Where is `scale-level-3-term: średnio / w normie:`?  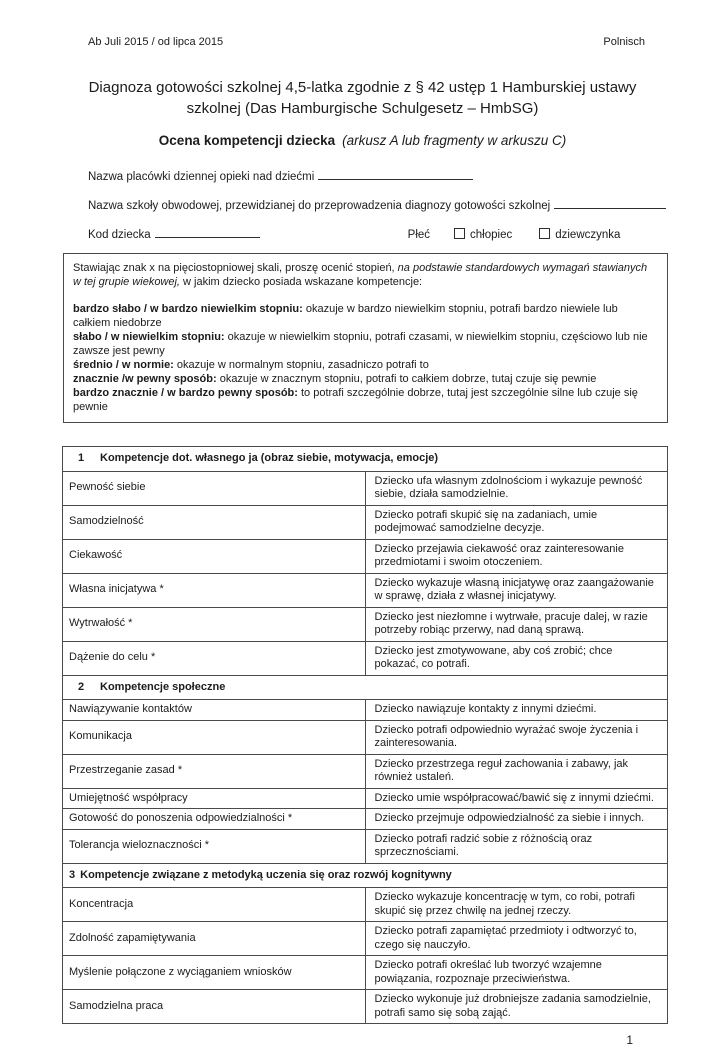
scale-level-3-term: średnio / w normie: is located at coordinates (123, 365).